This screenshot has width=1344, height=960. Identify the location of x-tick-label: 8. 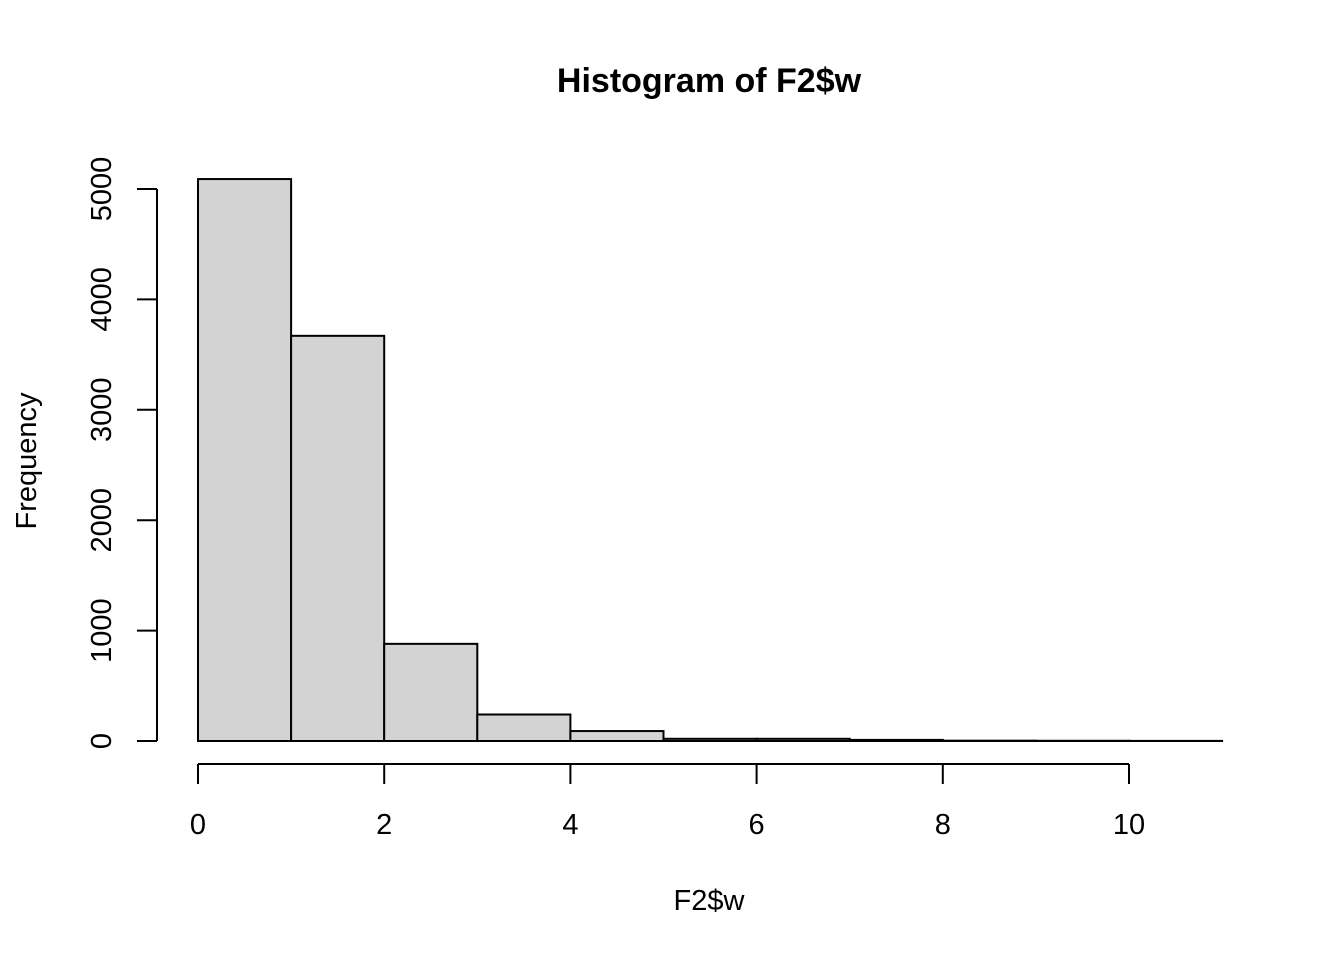
(943, 825).